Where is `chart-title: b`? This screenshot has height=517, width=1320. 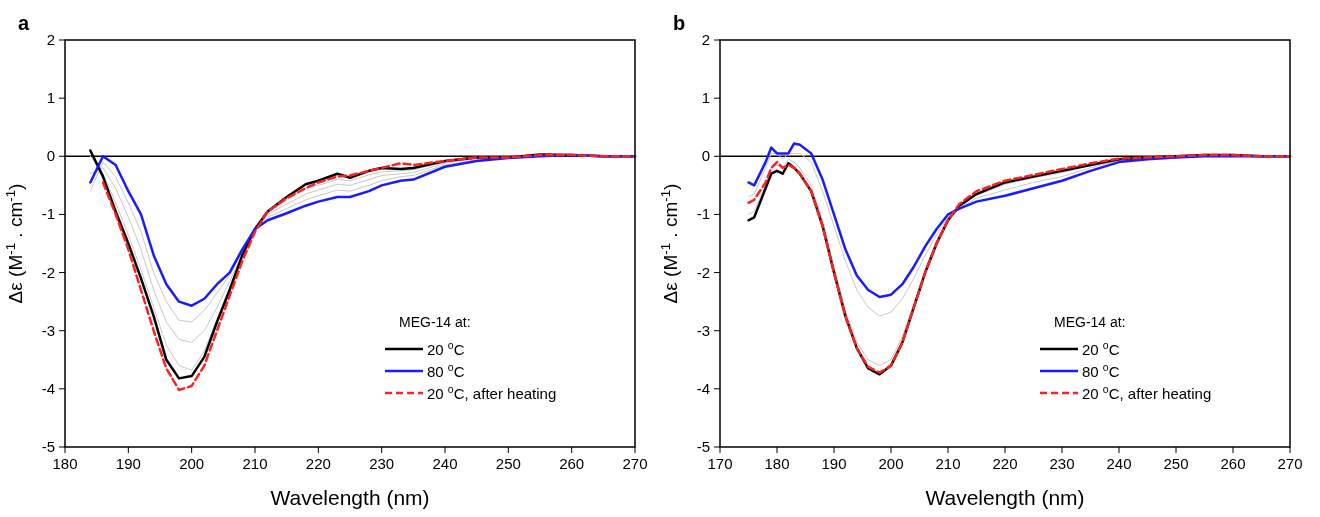 chart-title: b is located at coordinates (679, 23).